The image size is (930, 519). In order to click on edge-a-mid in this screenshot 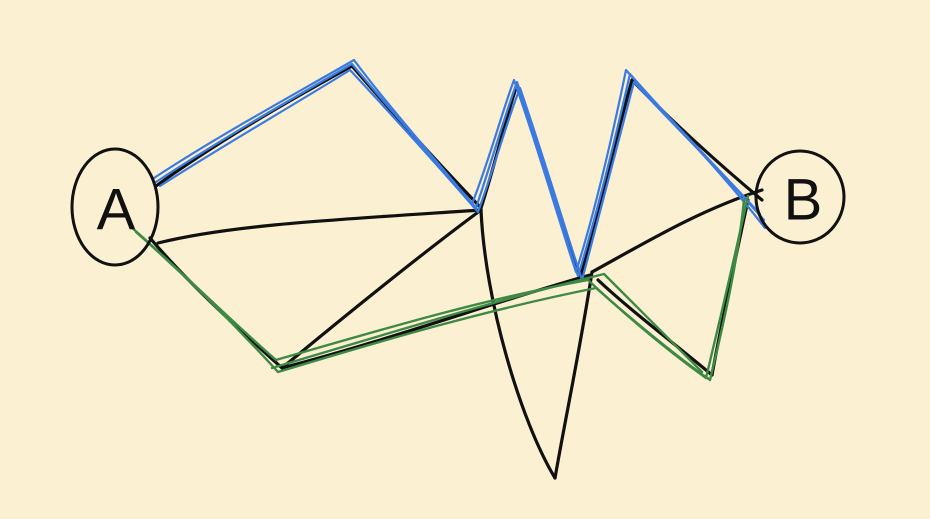, I will do `click(319, 226)`.